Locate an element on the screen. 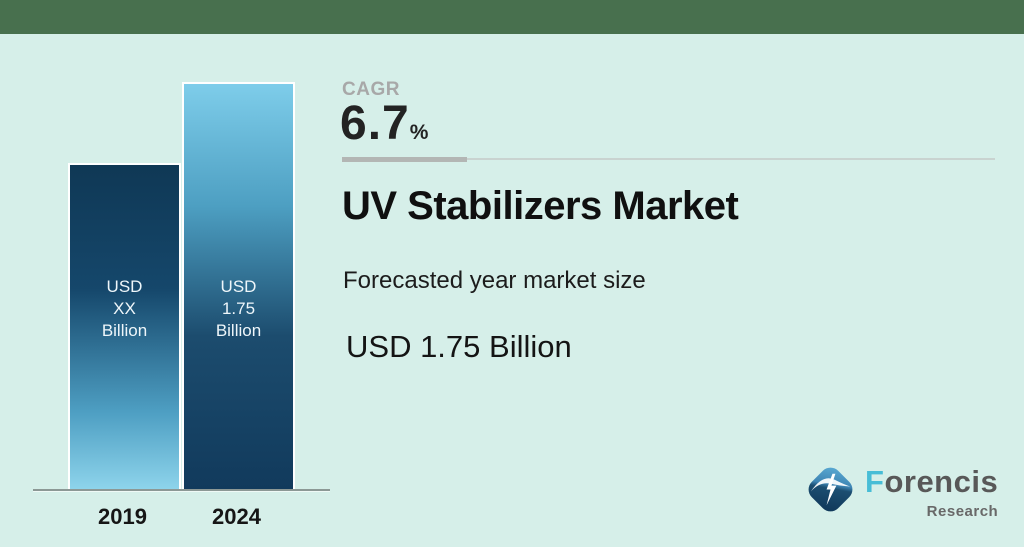 The height and width of the screenshot is (547, 1024). bar-2019-label-line2: XX is located at coordinates (124, 308).